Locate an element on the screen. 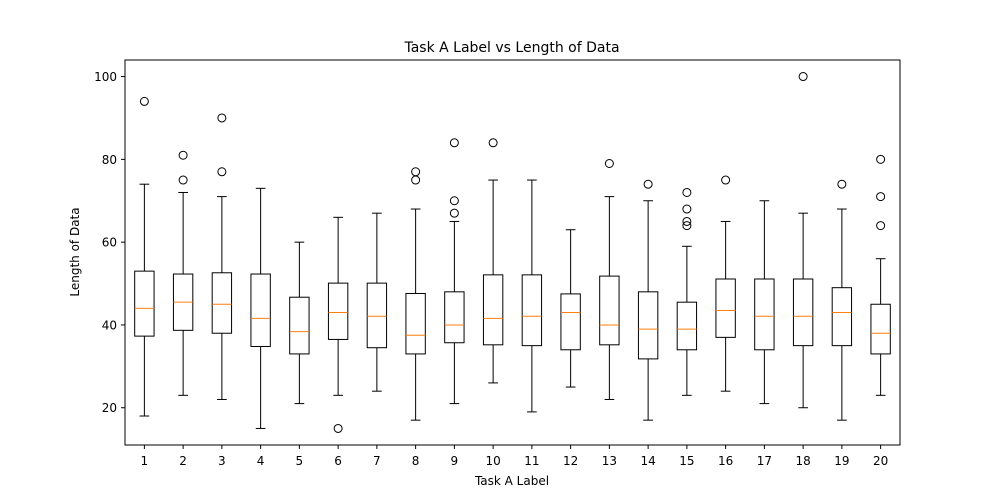 The image size is (1000, 500). x-tick-label: 19 is located at coordinates (841, 461).